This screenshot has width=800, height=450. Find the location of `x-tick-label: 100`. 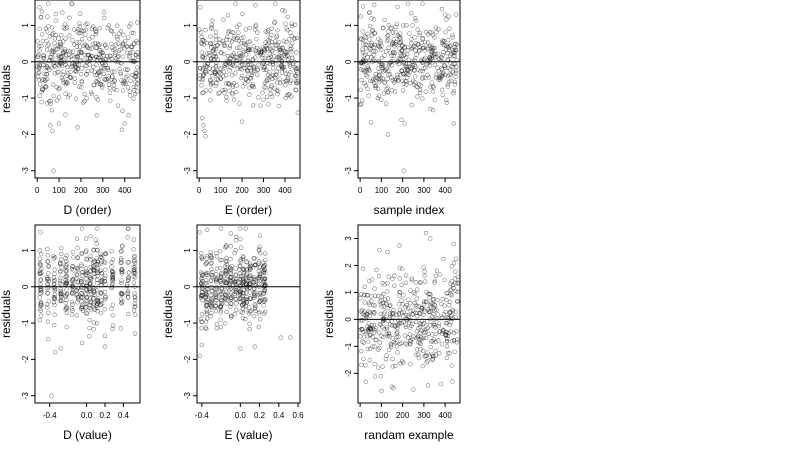

x-tick-label: 100 is located at coordinates (382, 415).